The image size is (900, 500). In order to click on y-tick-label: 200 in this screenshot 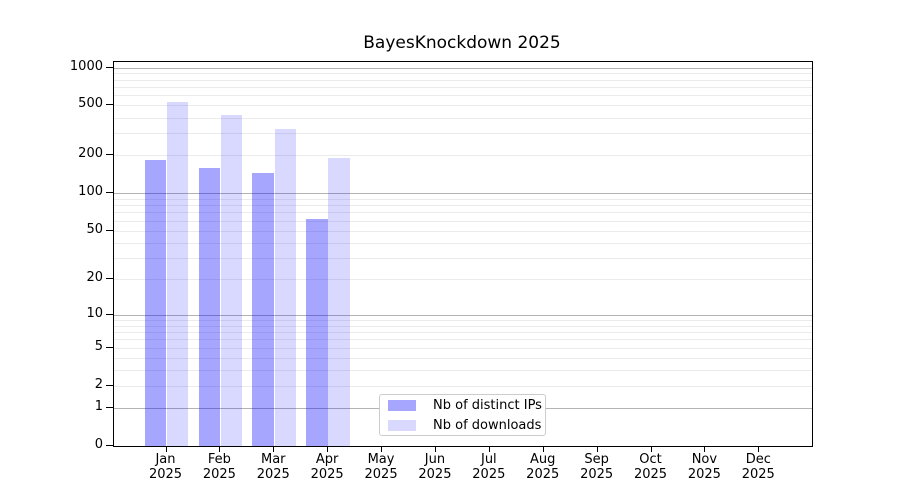, I will do `click(90, 154)`.